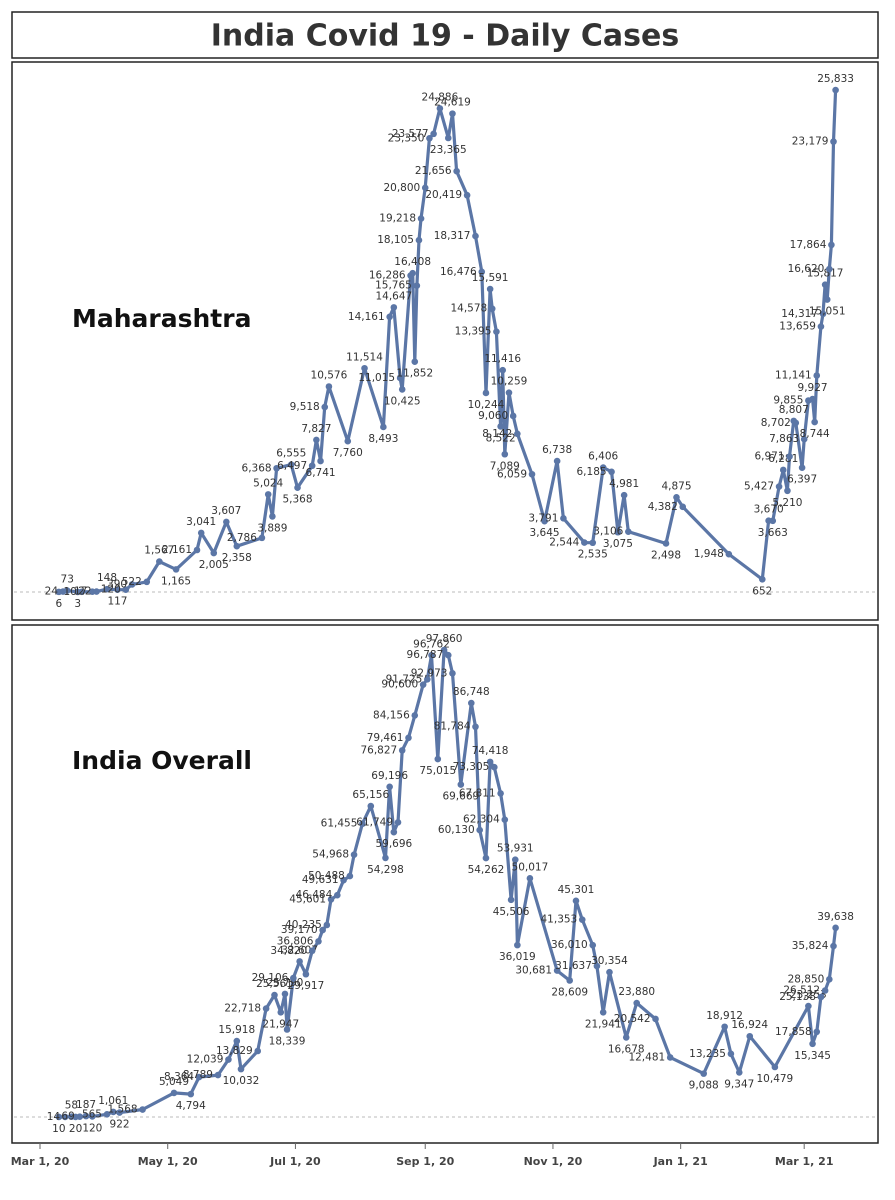  Describe the element at coordinates (389, 776) in the screenshot. I see `data-label: 69,196` at that location.